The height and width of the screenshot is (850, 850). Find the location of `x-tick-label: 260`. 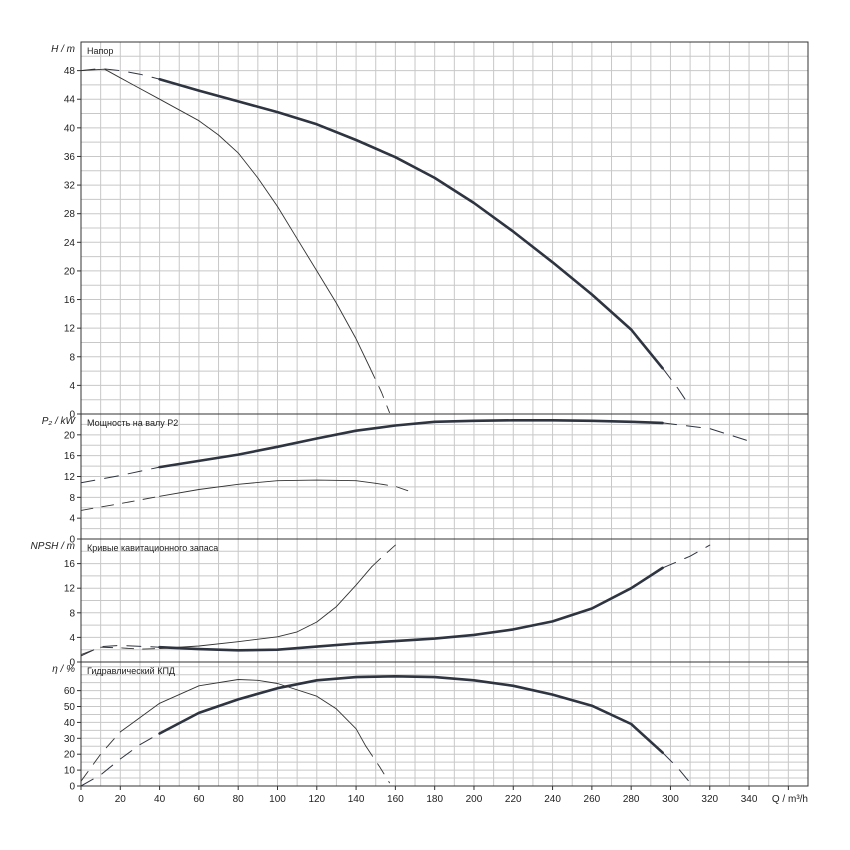

x-tick-label: 260 is located at coordinates (592, 799).